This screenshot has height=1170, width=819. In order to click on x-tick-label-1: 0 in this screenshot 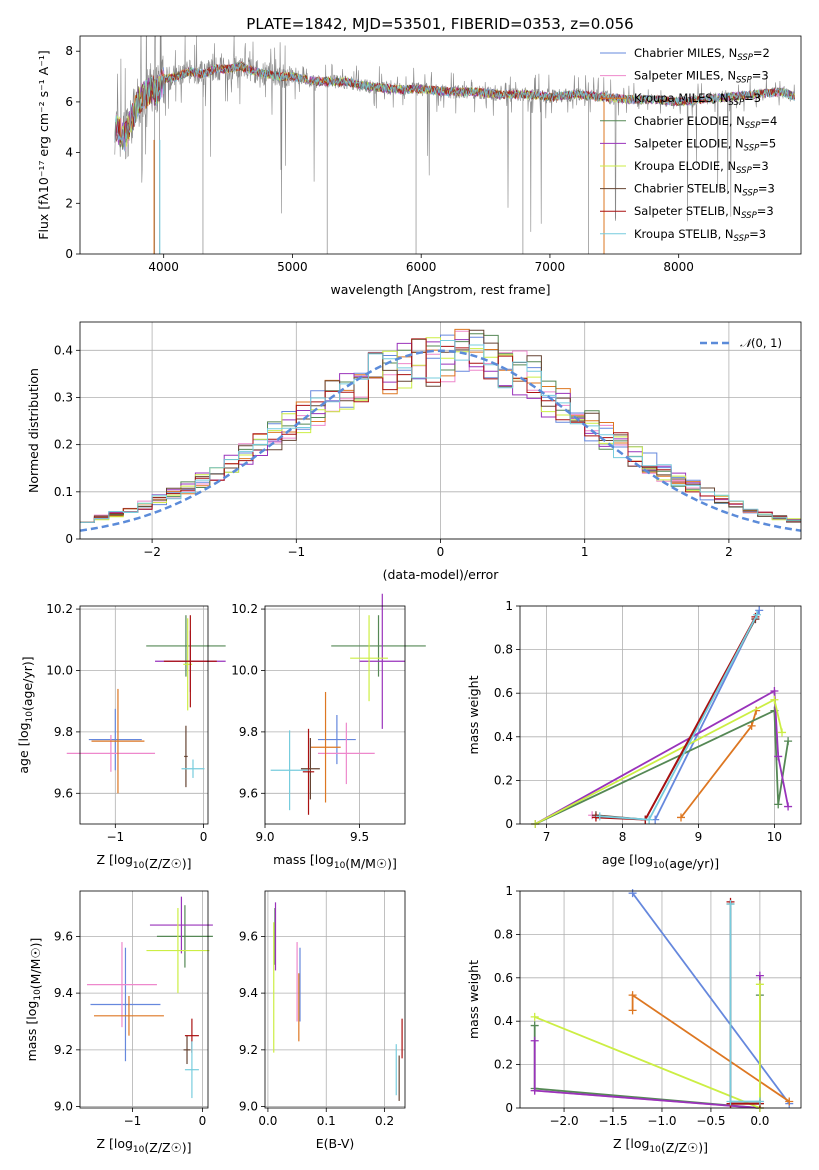, I will do `click(203, 1121)`.